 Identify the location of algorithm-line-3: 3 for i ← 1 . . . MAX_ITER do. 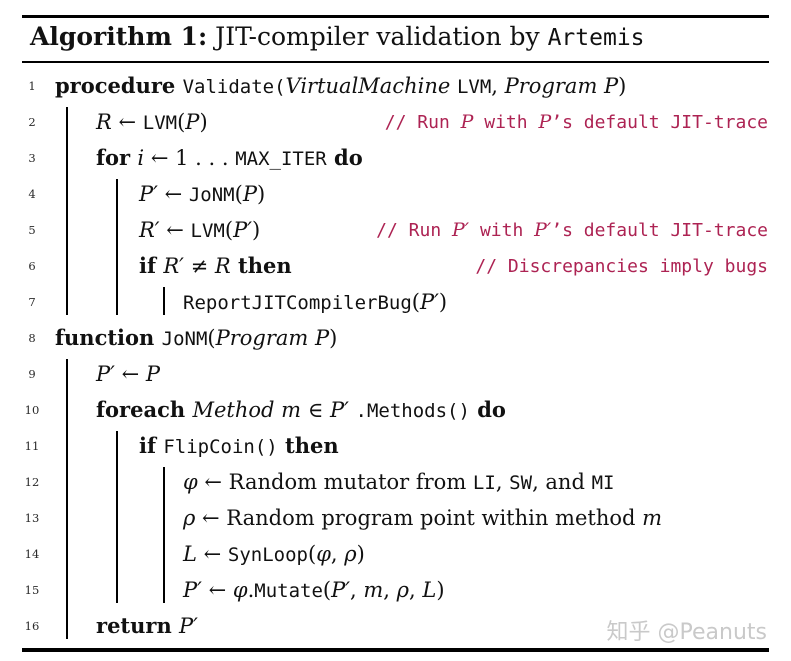
(395, 158).